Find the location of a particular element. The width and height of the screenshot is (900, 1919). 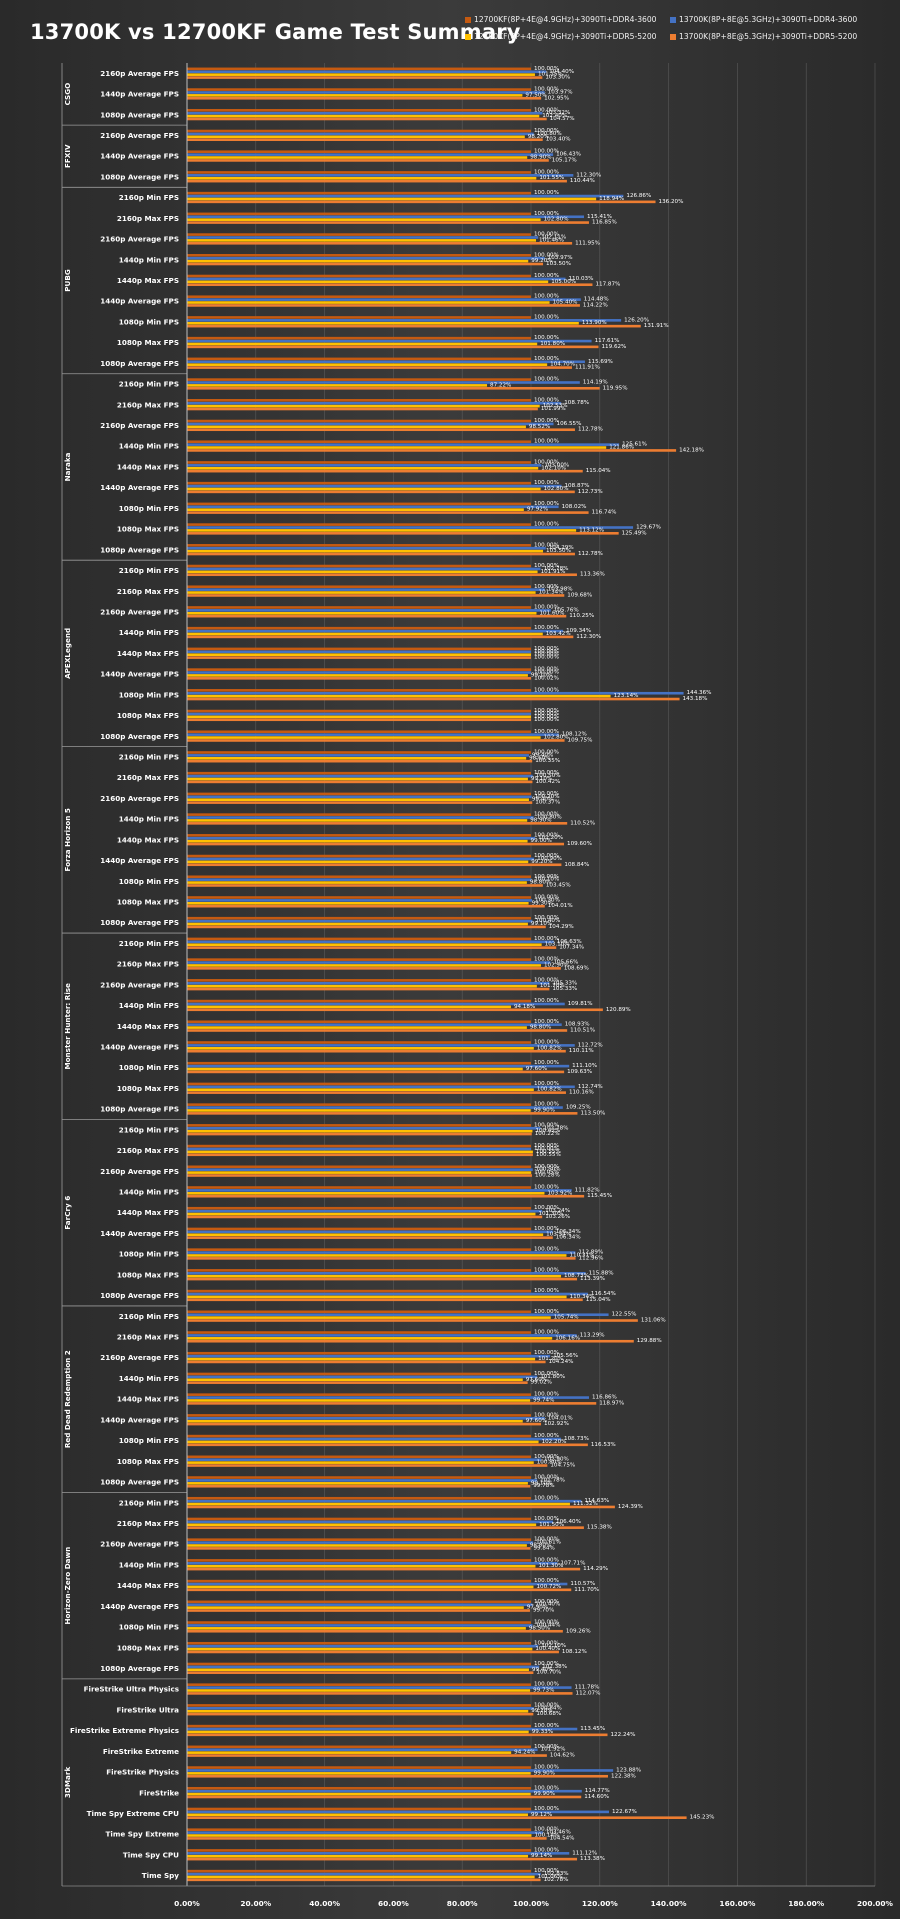

data-label: 116.86% is located at coordinates (604, 1398).